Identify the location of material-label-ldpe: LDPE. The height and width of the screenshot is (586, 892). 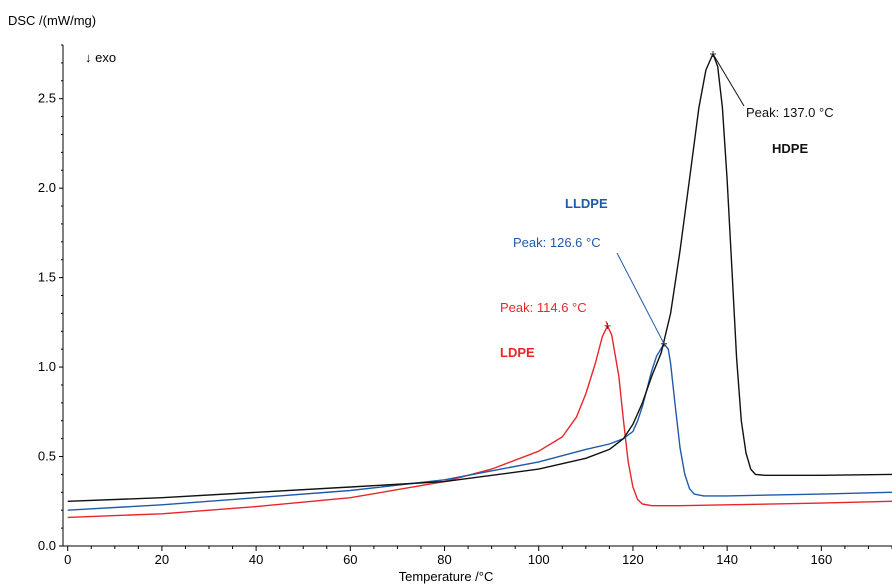
(517, 352).